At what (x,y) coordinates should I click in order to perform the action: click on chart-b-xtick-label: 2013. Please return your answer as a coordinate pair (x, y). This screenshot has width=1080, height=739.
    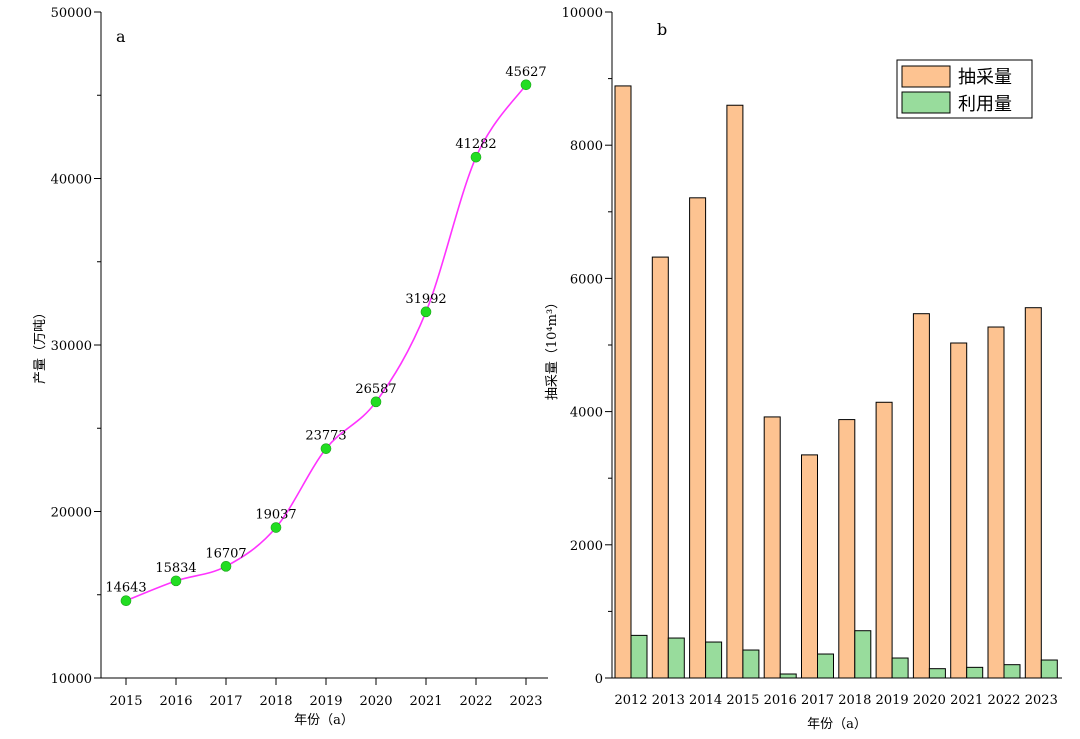
    Looking at the image, I should click on (668, 700).